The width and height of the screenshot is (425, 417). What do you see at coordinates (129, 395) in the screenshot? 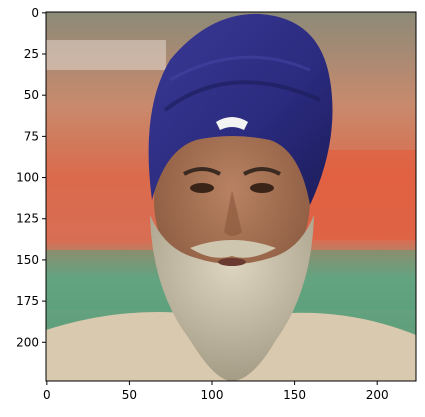
I see `x-tick-label: 50` at bounding box center [129, 395].